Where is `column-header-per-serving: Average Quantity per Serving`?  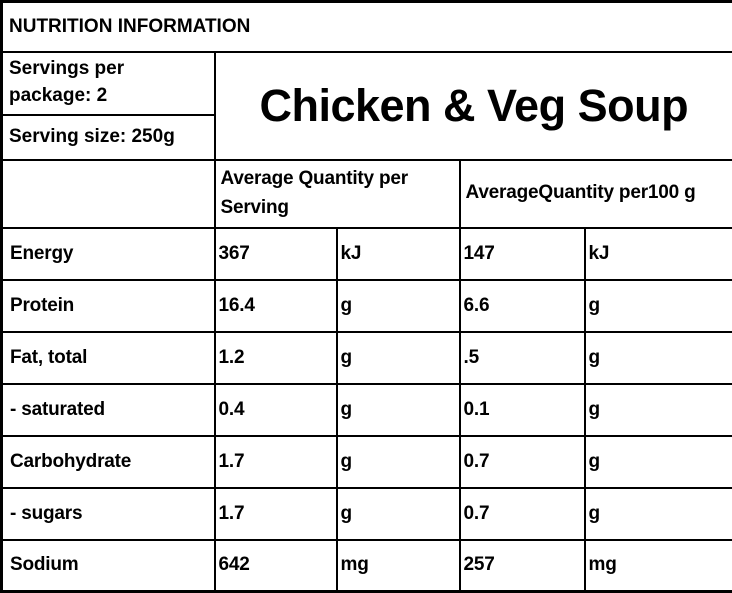 column-header-per-serving: Average Quantity per Serving is located at coordinates (337, 194).